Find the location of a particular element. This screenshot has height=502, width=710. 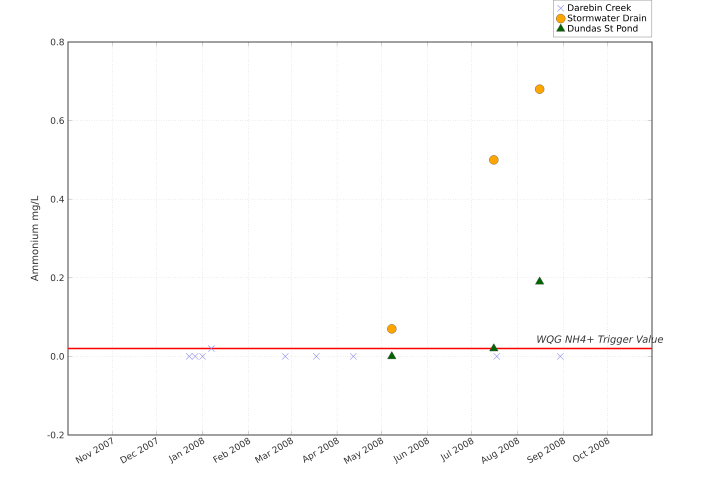

y-tick-label: 0.2 is located at coordinates (57, 278).